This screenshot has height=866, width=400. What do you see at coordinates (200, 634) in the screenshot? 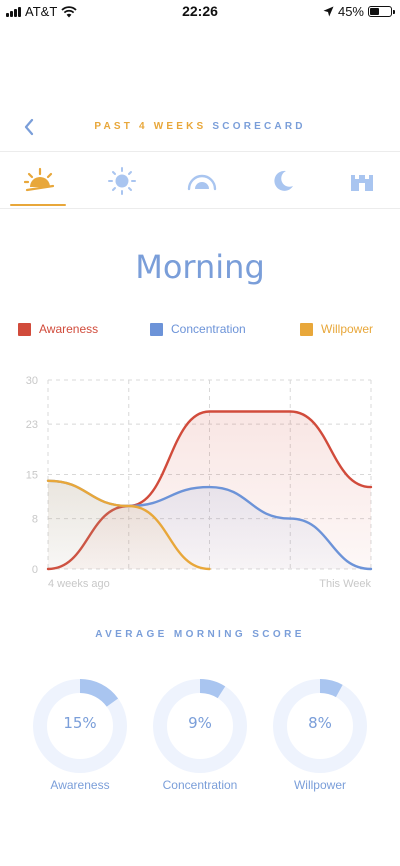
I see `average-score-title: AVERAGE MORNING SCORE` at bounding box center [200, 634].